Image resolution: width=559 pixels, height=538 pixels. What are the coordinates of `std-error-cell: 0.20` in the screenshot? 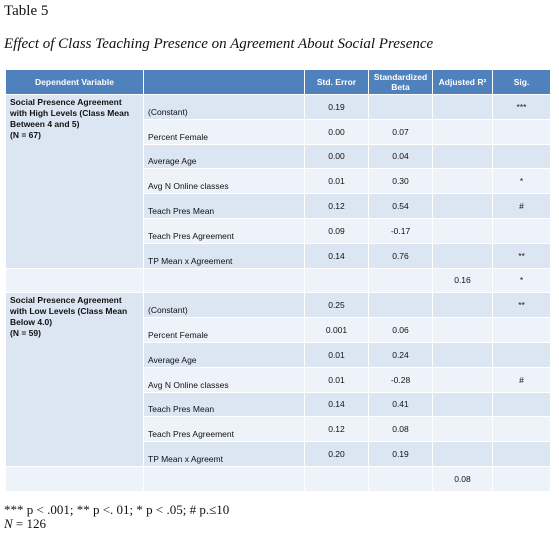 It's located at (336, 454).